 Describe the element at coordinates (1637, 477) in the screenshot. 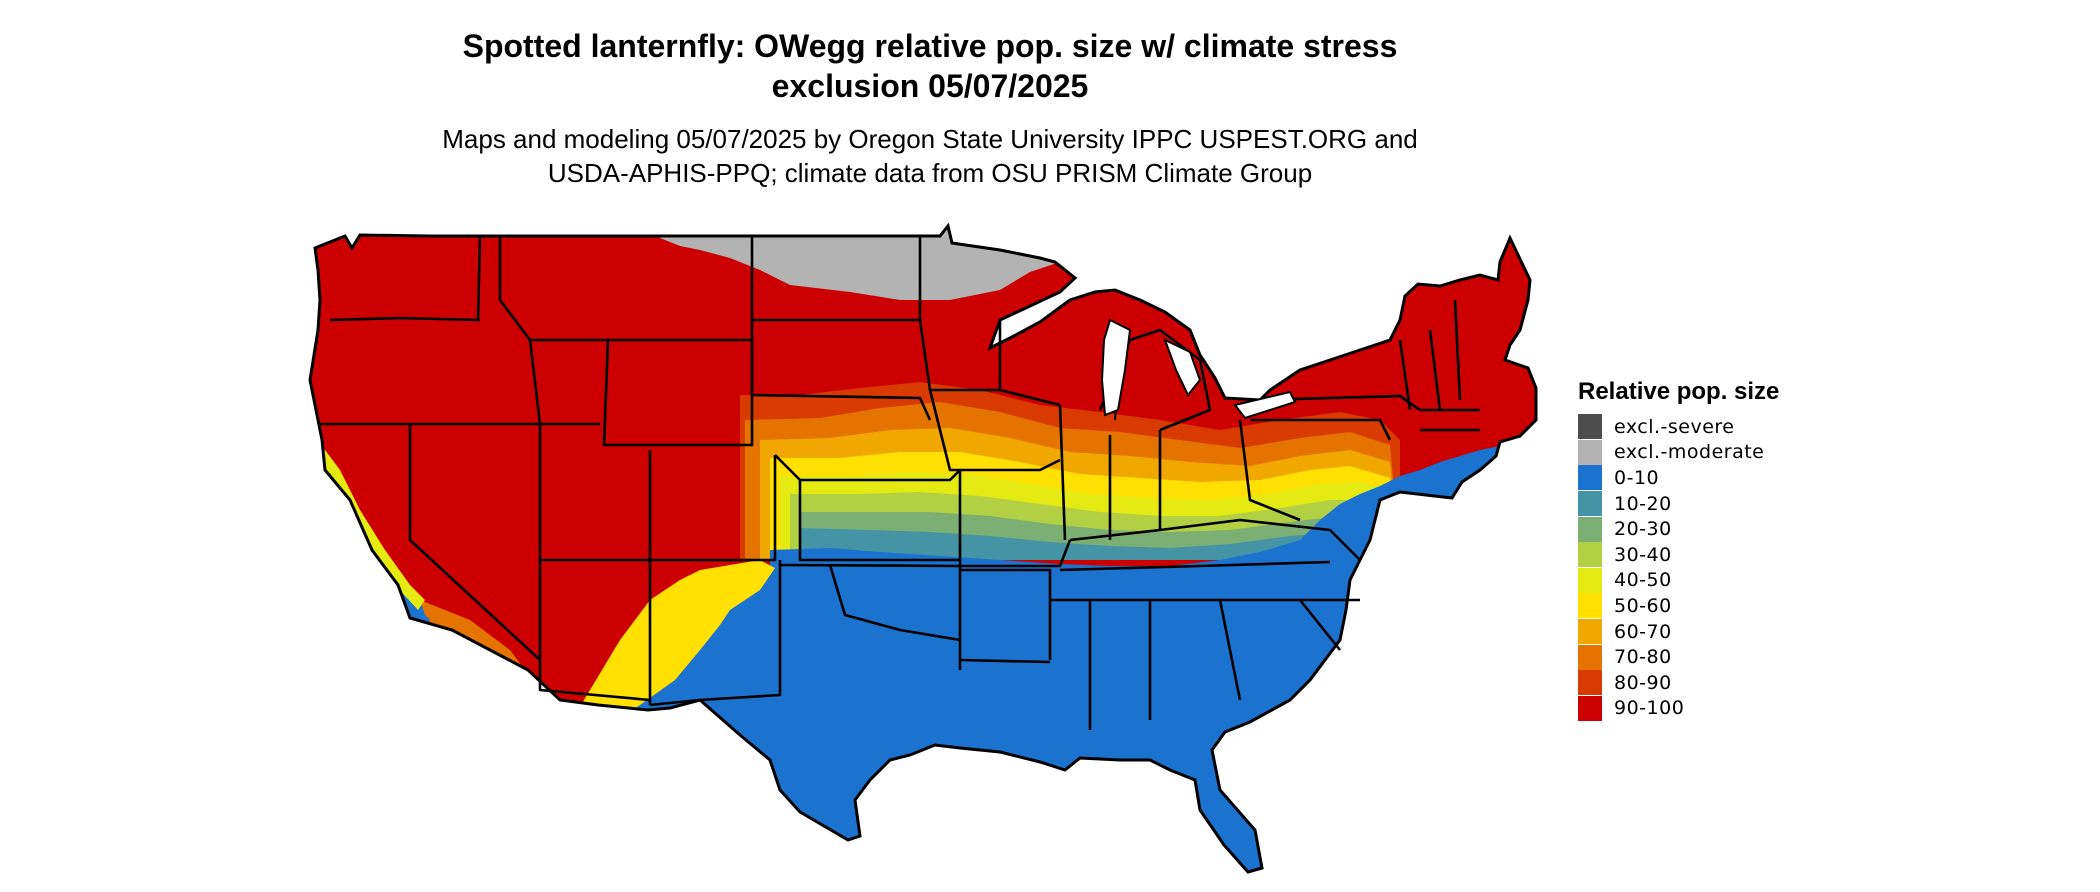

I see `legend-label: 0-10` at that location.